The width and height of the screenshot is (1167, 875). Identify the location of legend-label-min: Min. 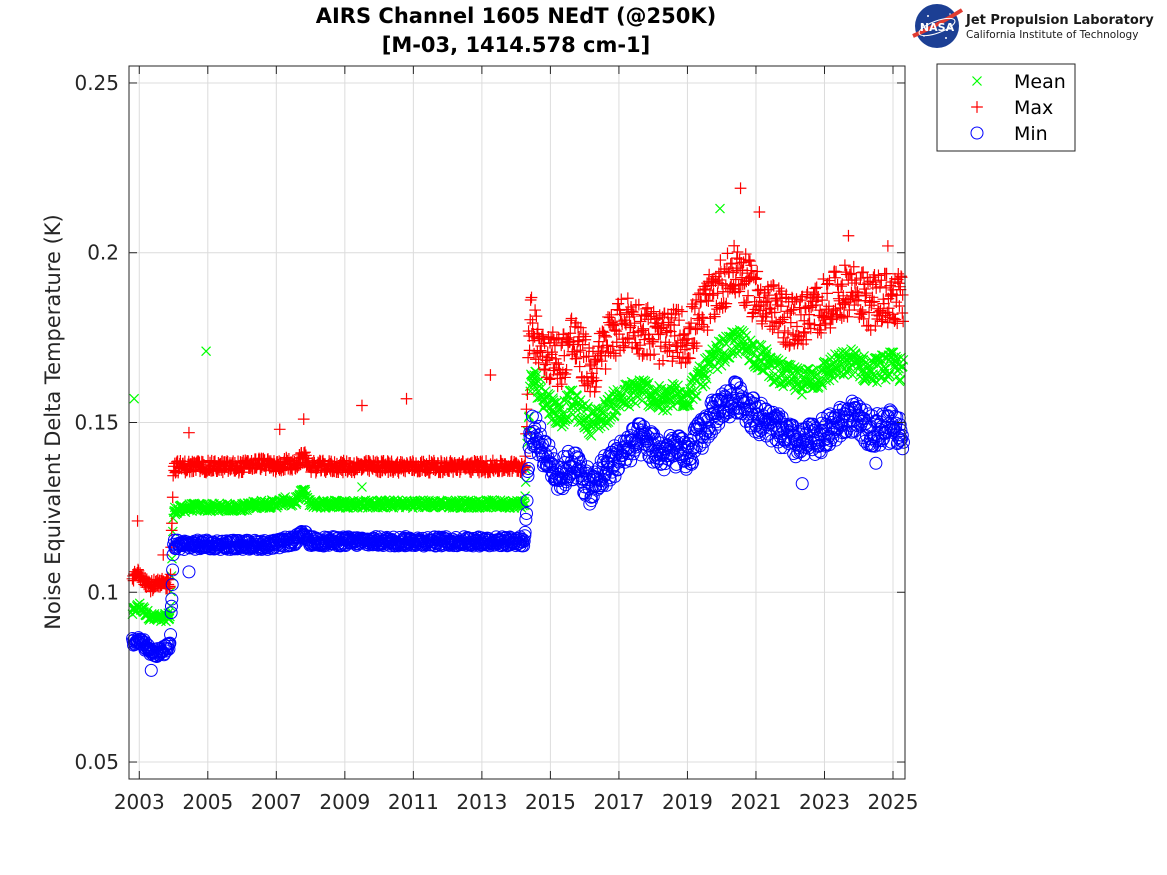
(1031, 134).